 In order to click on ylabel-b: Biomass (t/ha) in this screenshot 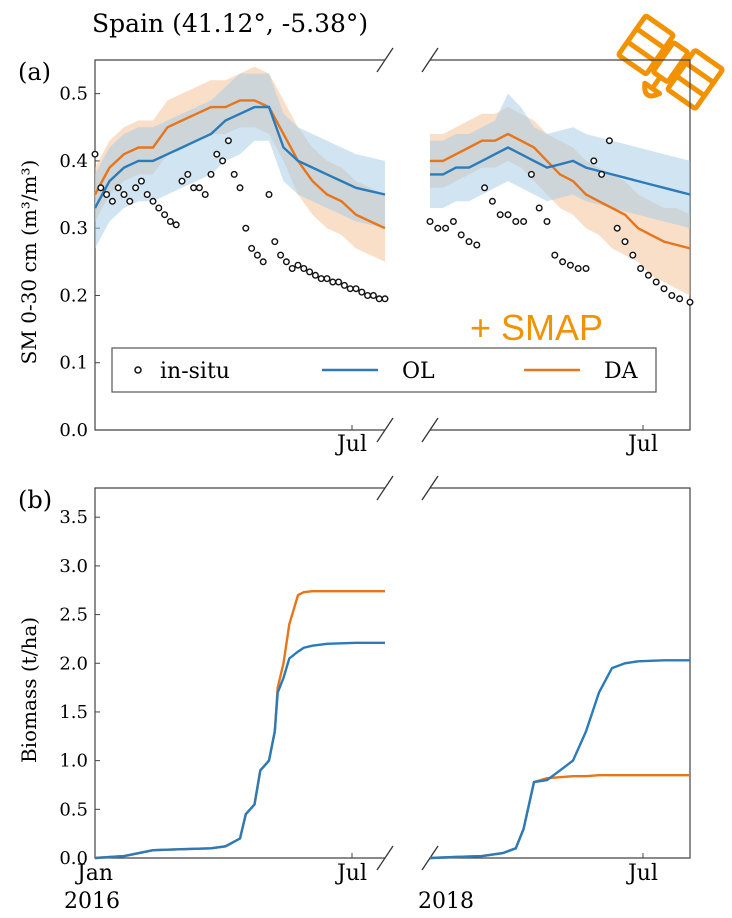, I will do `click(29, 690)`.